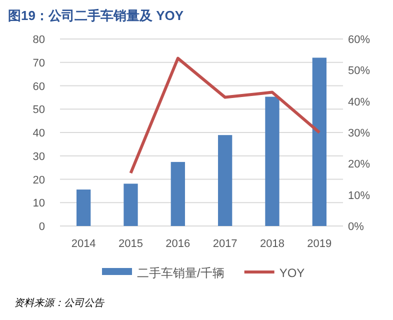 This screenshot has height=320, width=393. What do you see at coordinates (38, 204) in the screenshot?
I see `y-tick-label: 10` at bounding box center [38, 204].